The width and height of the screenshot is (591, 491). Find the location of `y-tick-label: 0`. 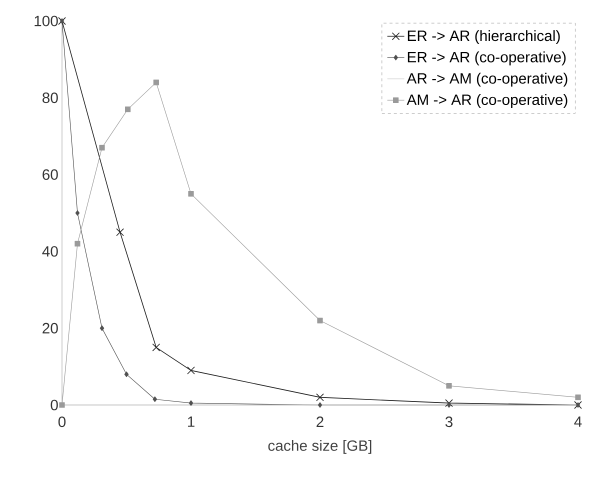

y-tick-label: 0 is located at coordinates (54, 405).